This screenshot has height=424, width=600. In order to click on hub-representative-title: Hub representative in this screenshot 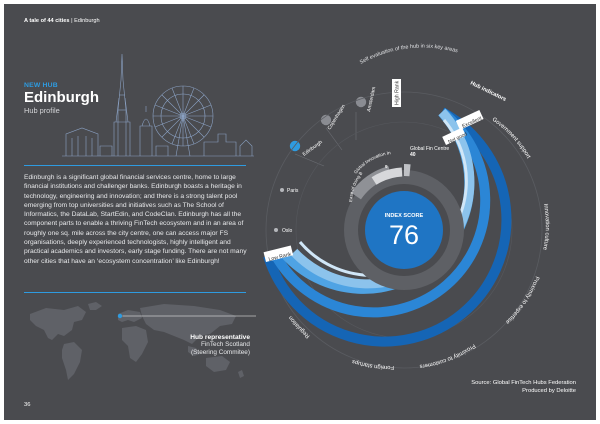, I will do `click(220, 337)`.